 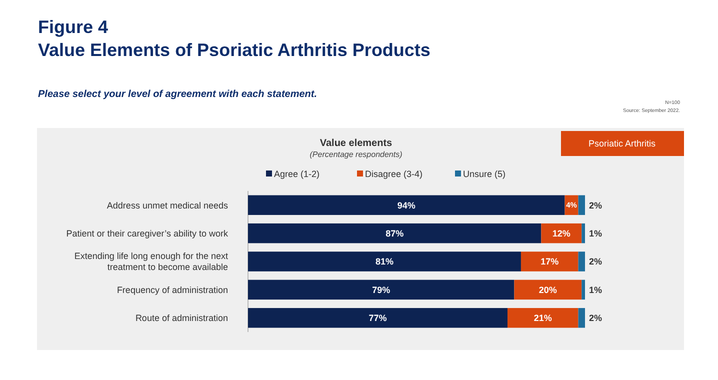 What do you see at coordinates (151, 261) in the screenshot?
I see `y-tick-label: Extending life long enough for the next treatment to become available` at bounding box center [151, 261].